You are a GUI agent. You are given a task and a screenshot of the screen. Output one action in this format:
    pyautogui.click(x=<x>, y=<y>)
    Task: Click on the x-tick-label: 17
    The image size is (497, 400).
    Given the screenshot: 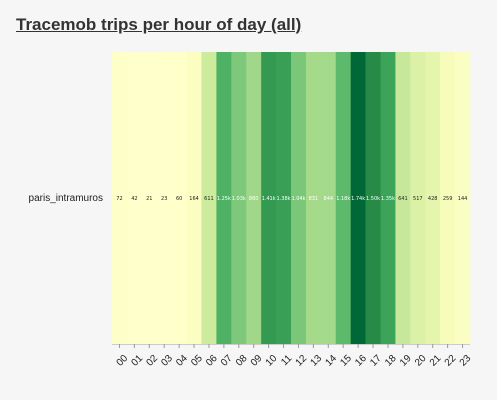 What is the action you would take?
    pyautogui.click(x=376, y=361)
    